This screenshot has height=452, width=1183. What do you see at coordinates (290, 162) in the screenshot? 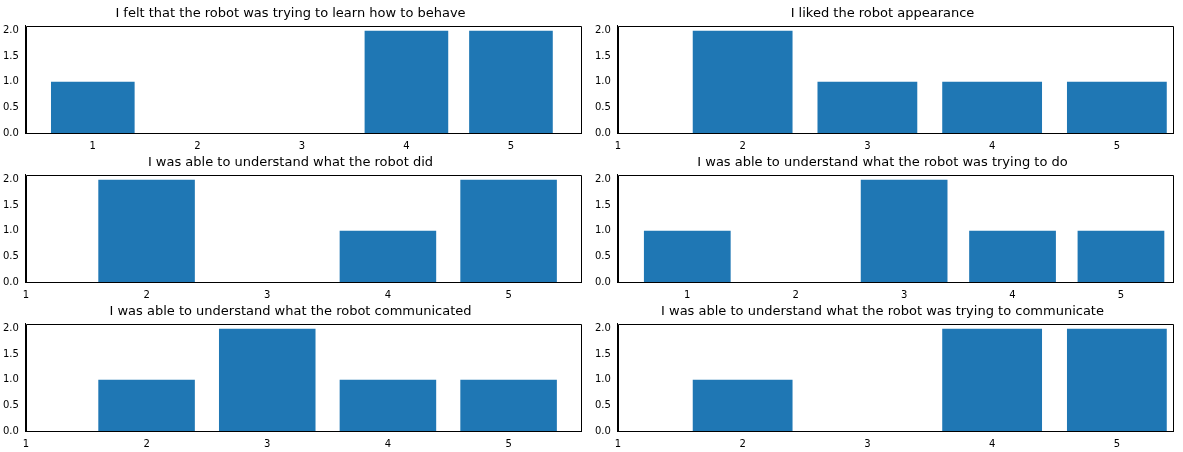
I see `chart-title: I was able to understand what the robot did` at bounding box center [290, 162].